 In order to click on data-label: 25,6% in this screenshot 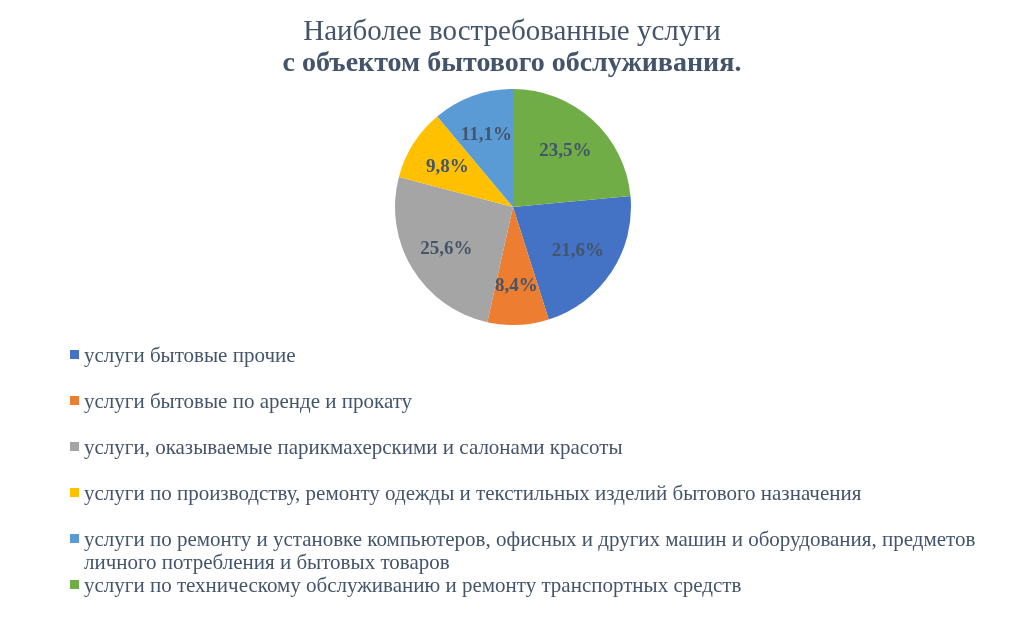, I will do `click(446, 247)`.